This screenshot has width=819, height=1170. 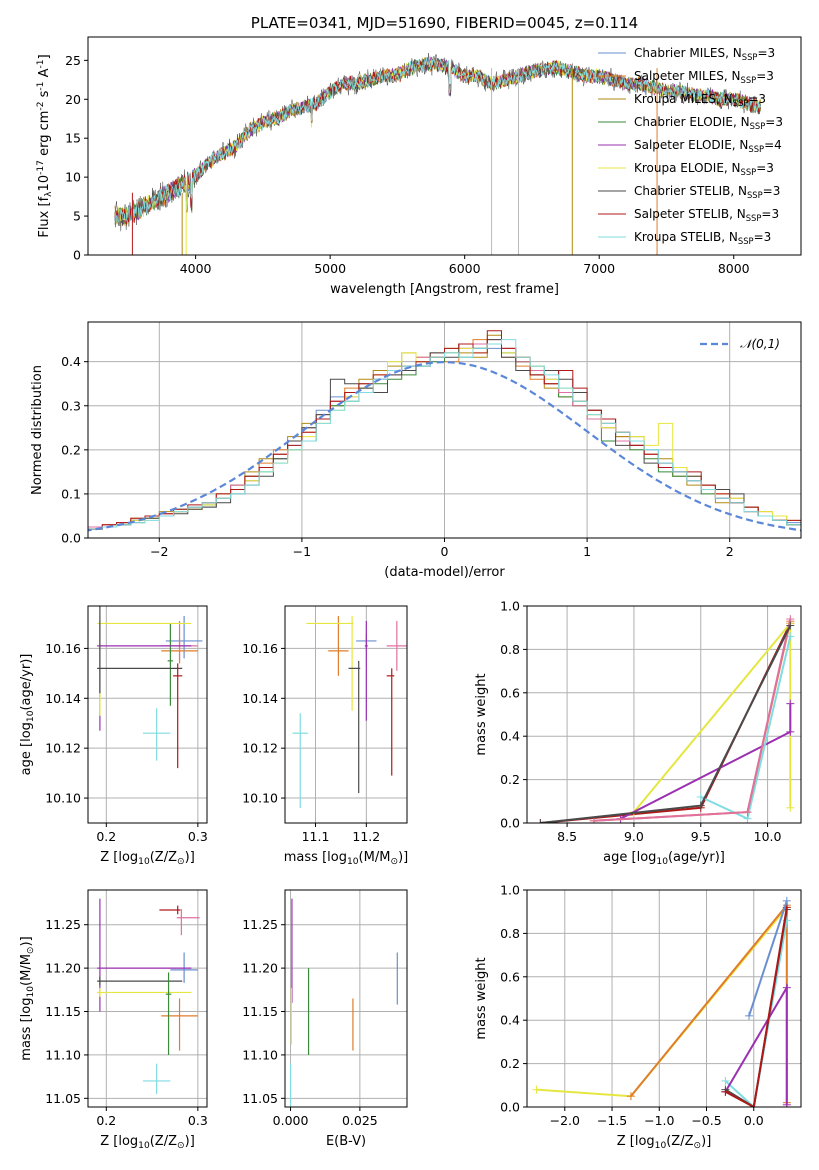 What do you see at coordinates (316, 836) in the screenshot?
I see `x-tick-label: 11.1` at bounding box center [316, 836].